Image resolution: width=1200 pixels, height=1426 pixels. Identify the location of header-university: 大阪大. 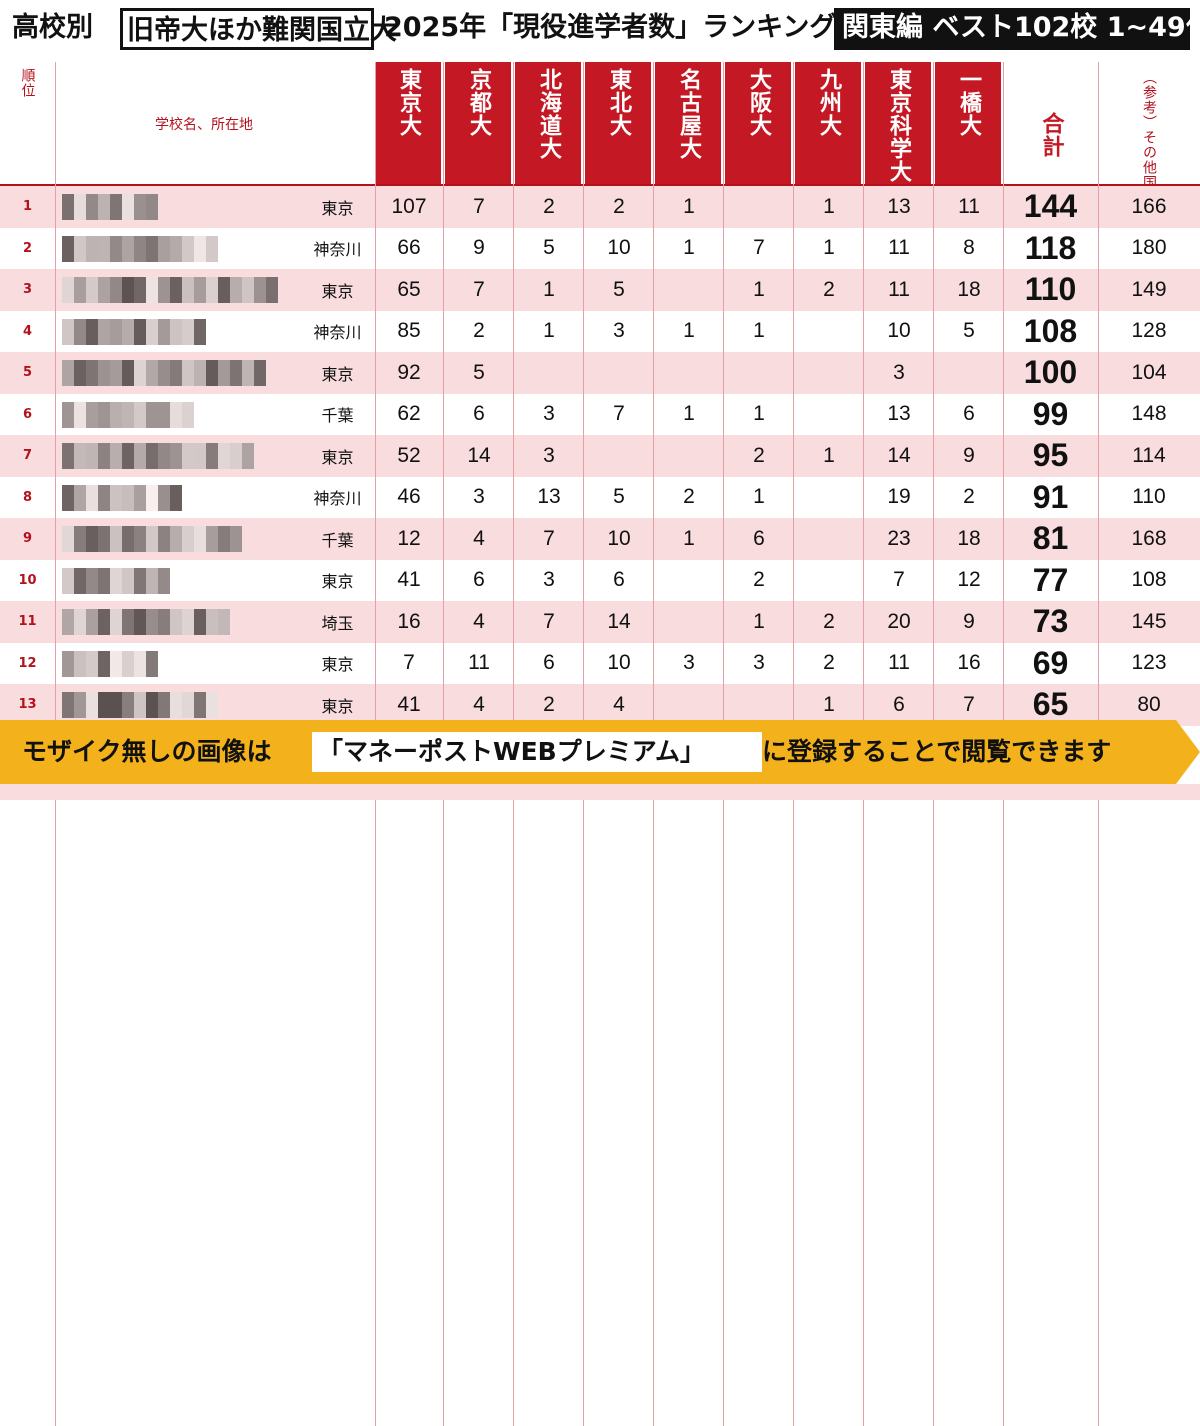
(759, 123).